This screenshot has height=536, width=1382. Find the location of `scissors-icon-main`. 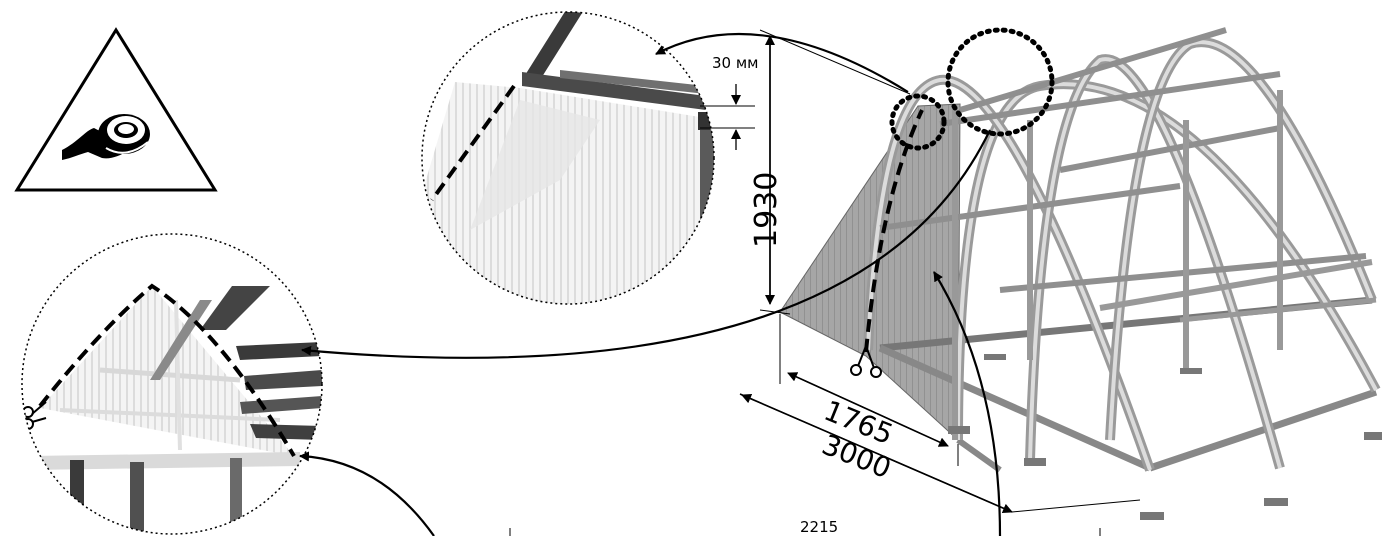

scissors-icon-main is located at coordinates (866, 361).